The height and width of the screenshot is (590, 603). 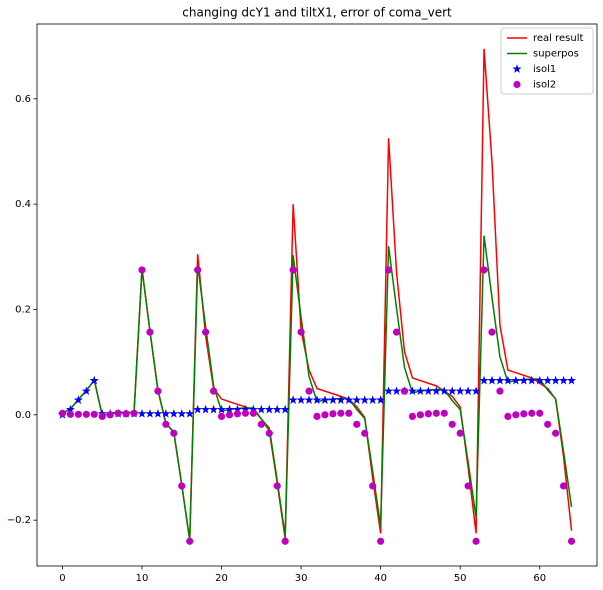 I want to click on x-tick-label: 0, so click(x=62, y=578).